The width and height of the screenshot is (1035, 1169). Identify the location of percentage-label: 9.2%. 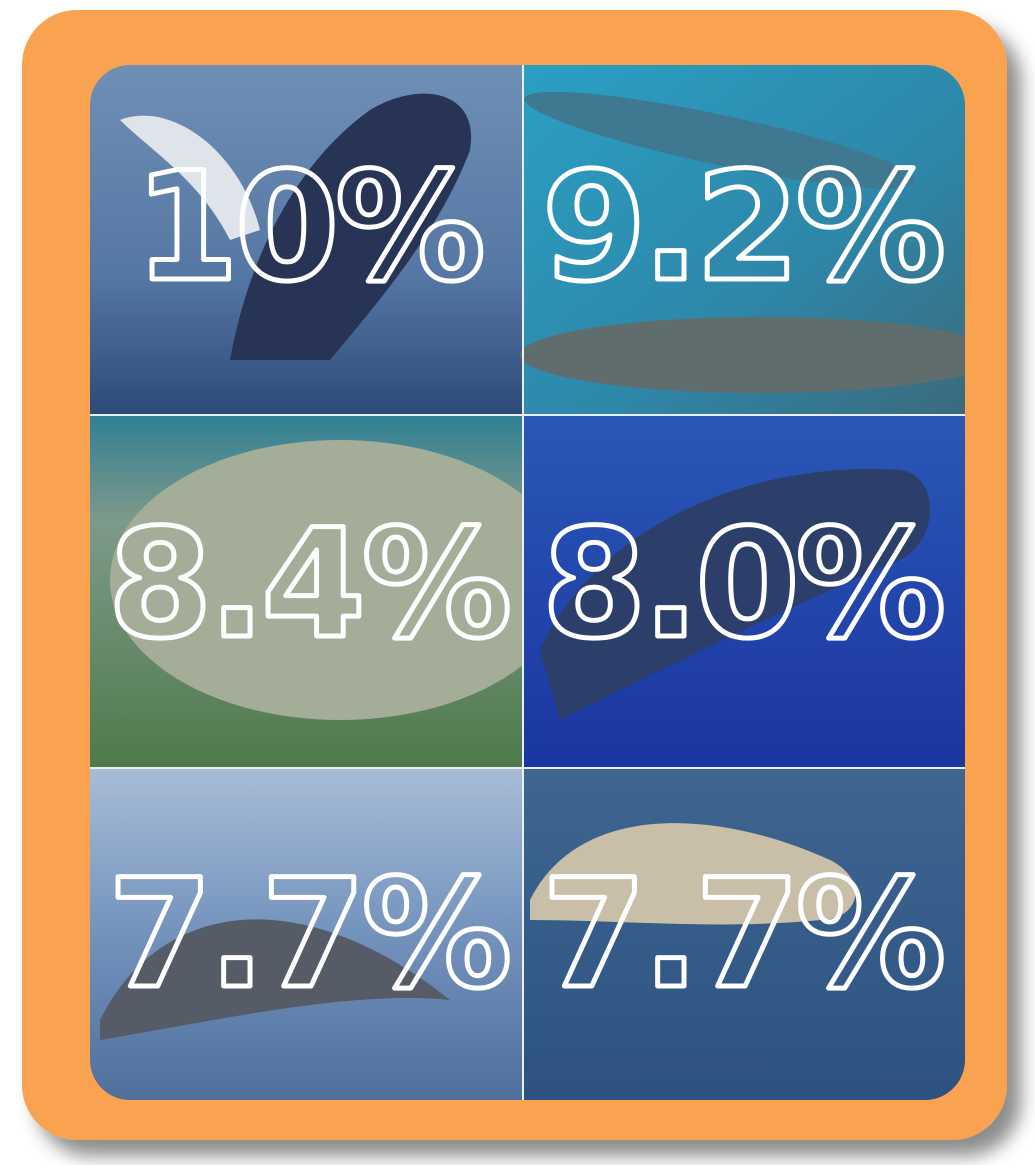
(742, 228).